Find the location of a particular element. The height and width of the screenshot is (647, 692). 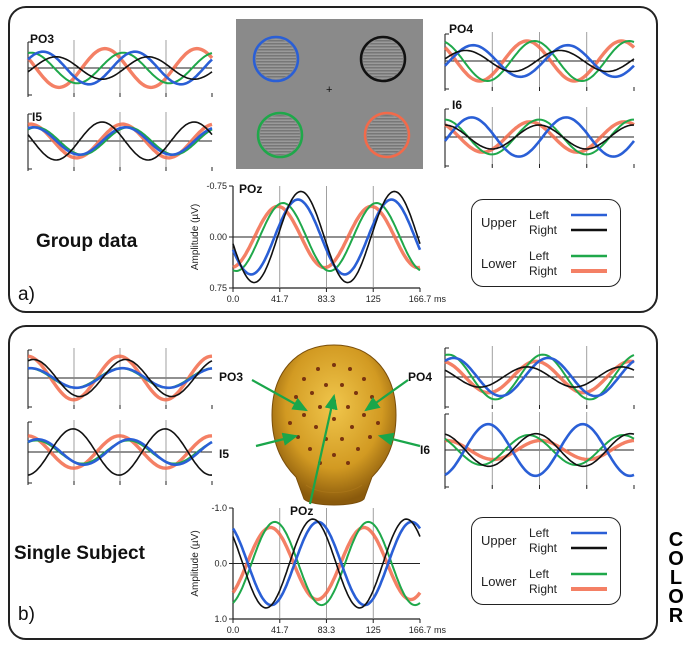

y-tick-label: 0.0 is located at coordinates (220, 564).